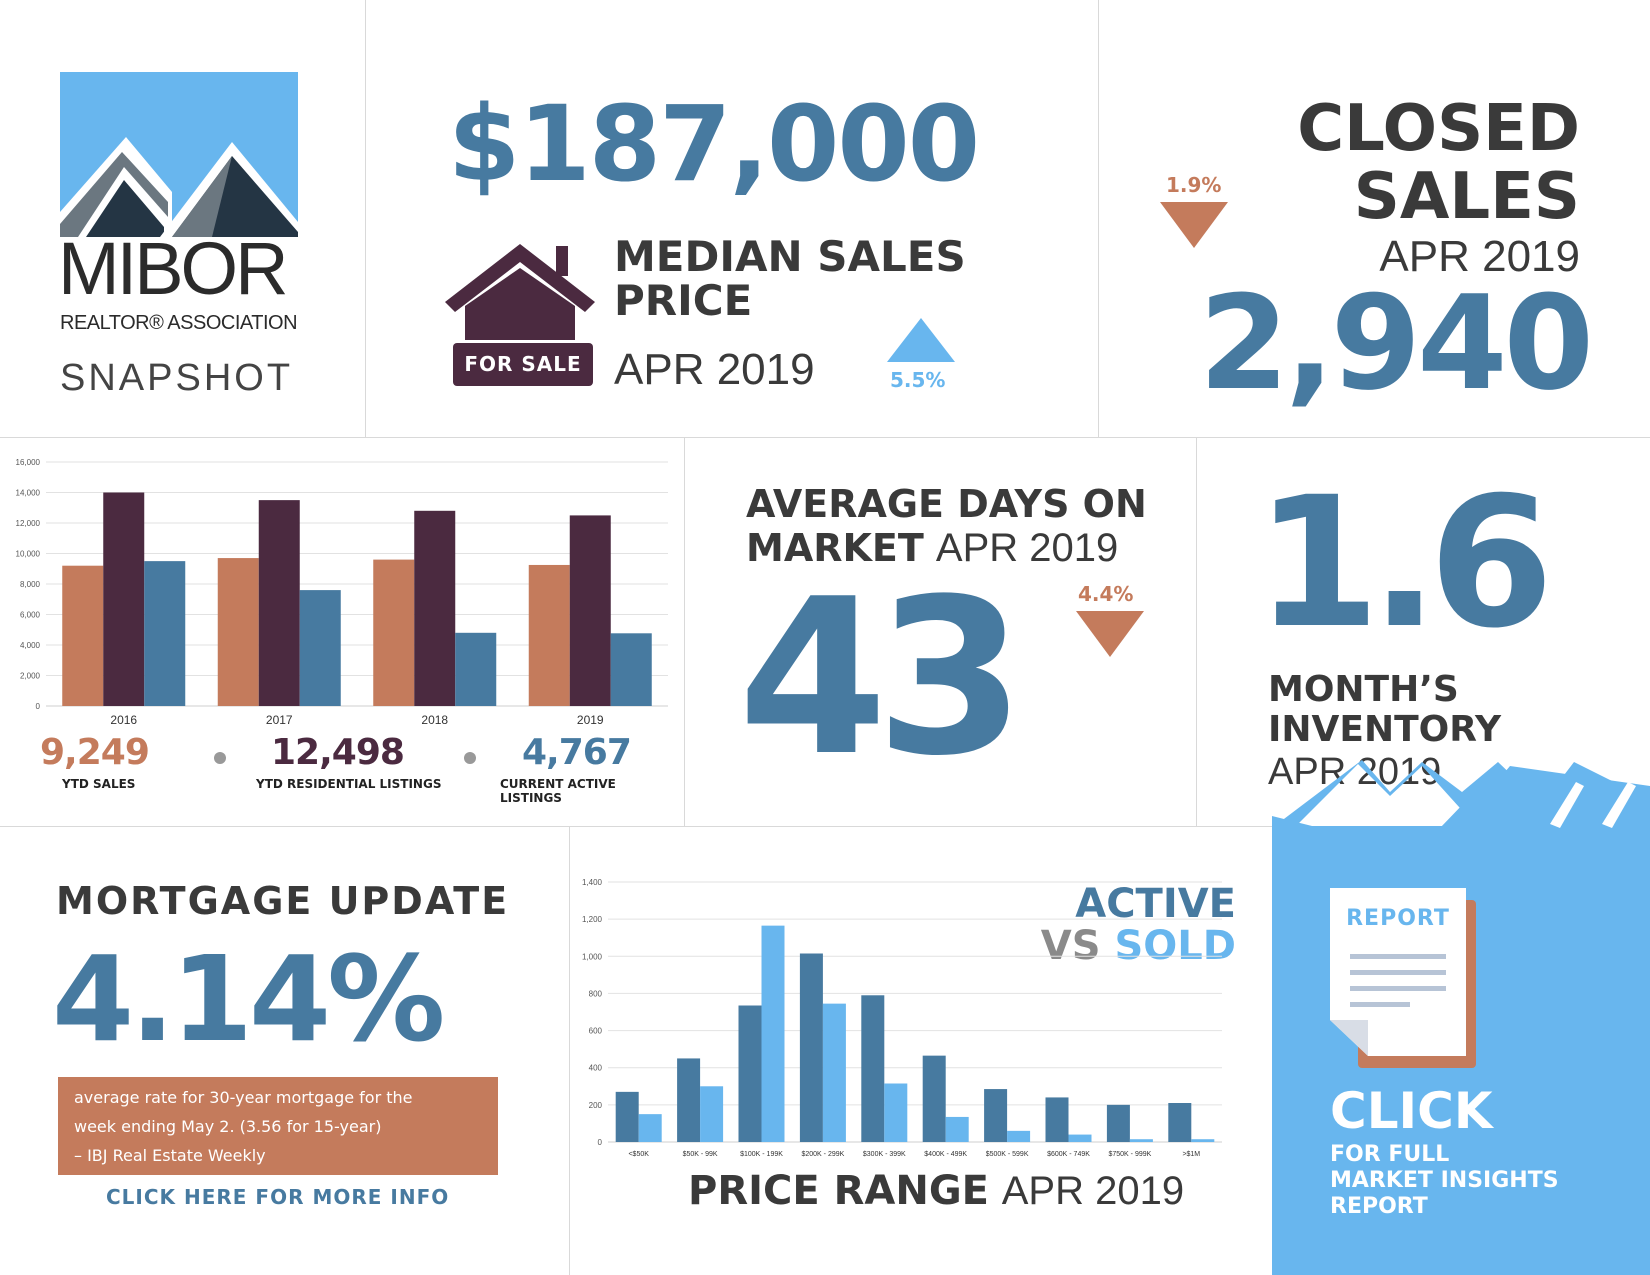  I want to click on x-tick-label: $200K - 299K, so click(822, 1154).